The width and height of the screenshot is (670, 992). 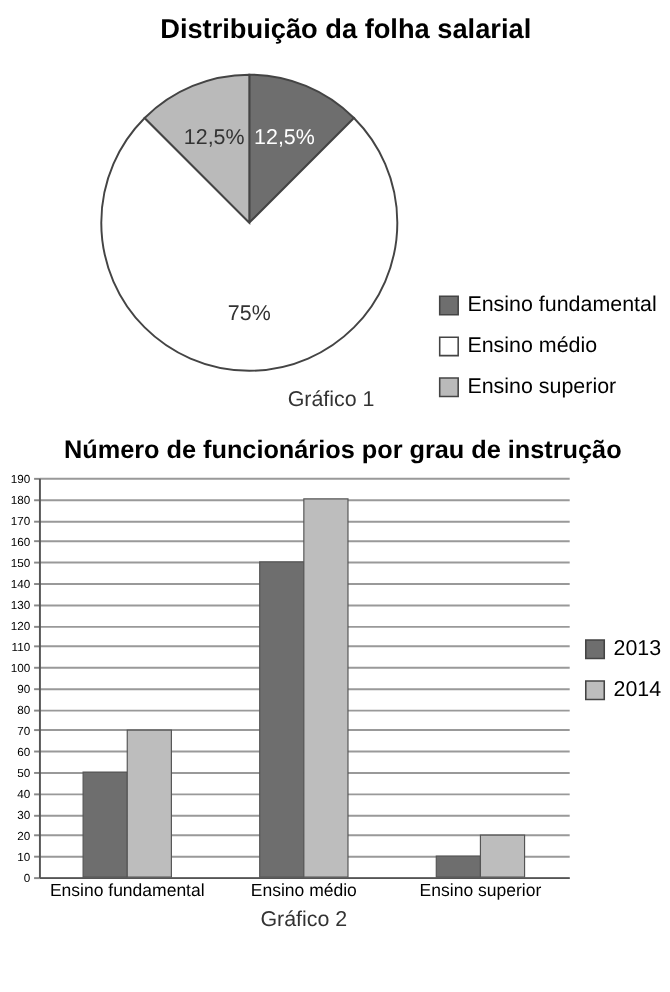 What do you see at coordinates (127, 889) in the screenshot?
I see `x-tick-label: Ensino fundamental` at bounding box center [127, 889].